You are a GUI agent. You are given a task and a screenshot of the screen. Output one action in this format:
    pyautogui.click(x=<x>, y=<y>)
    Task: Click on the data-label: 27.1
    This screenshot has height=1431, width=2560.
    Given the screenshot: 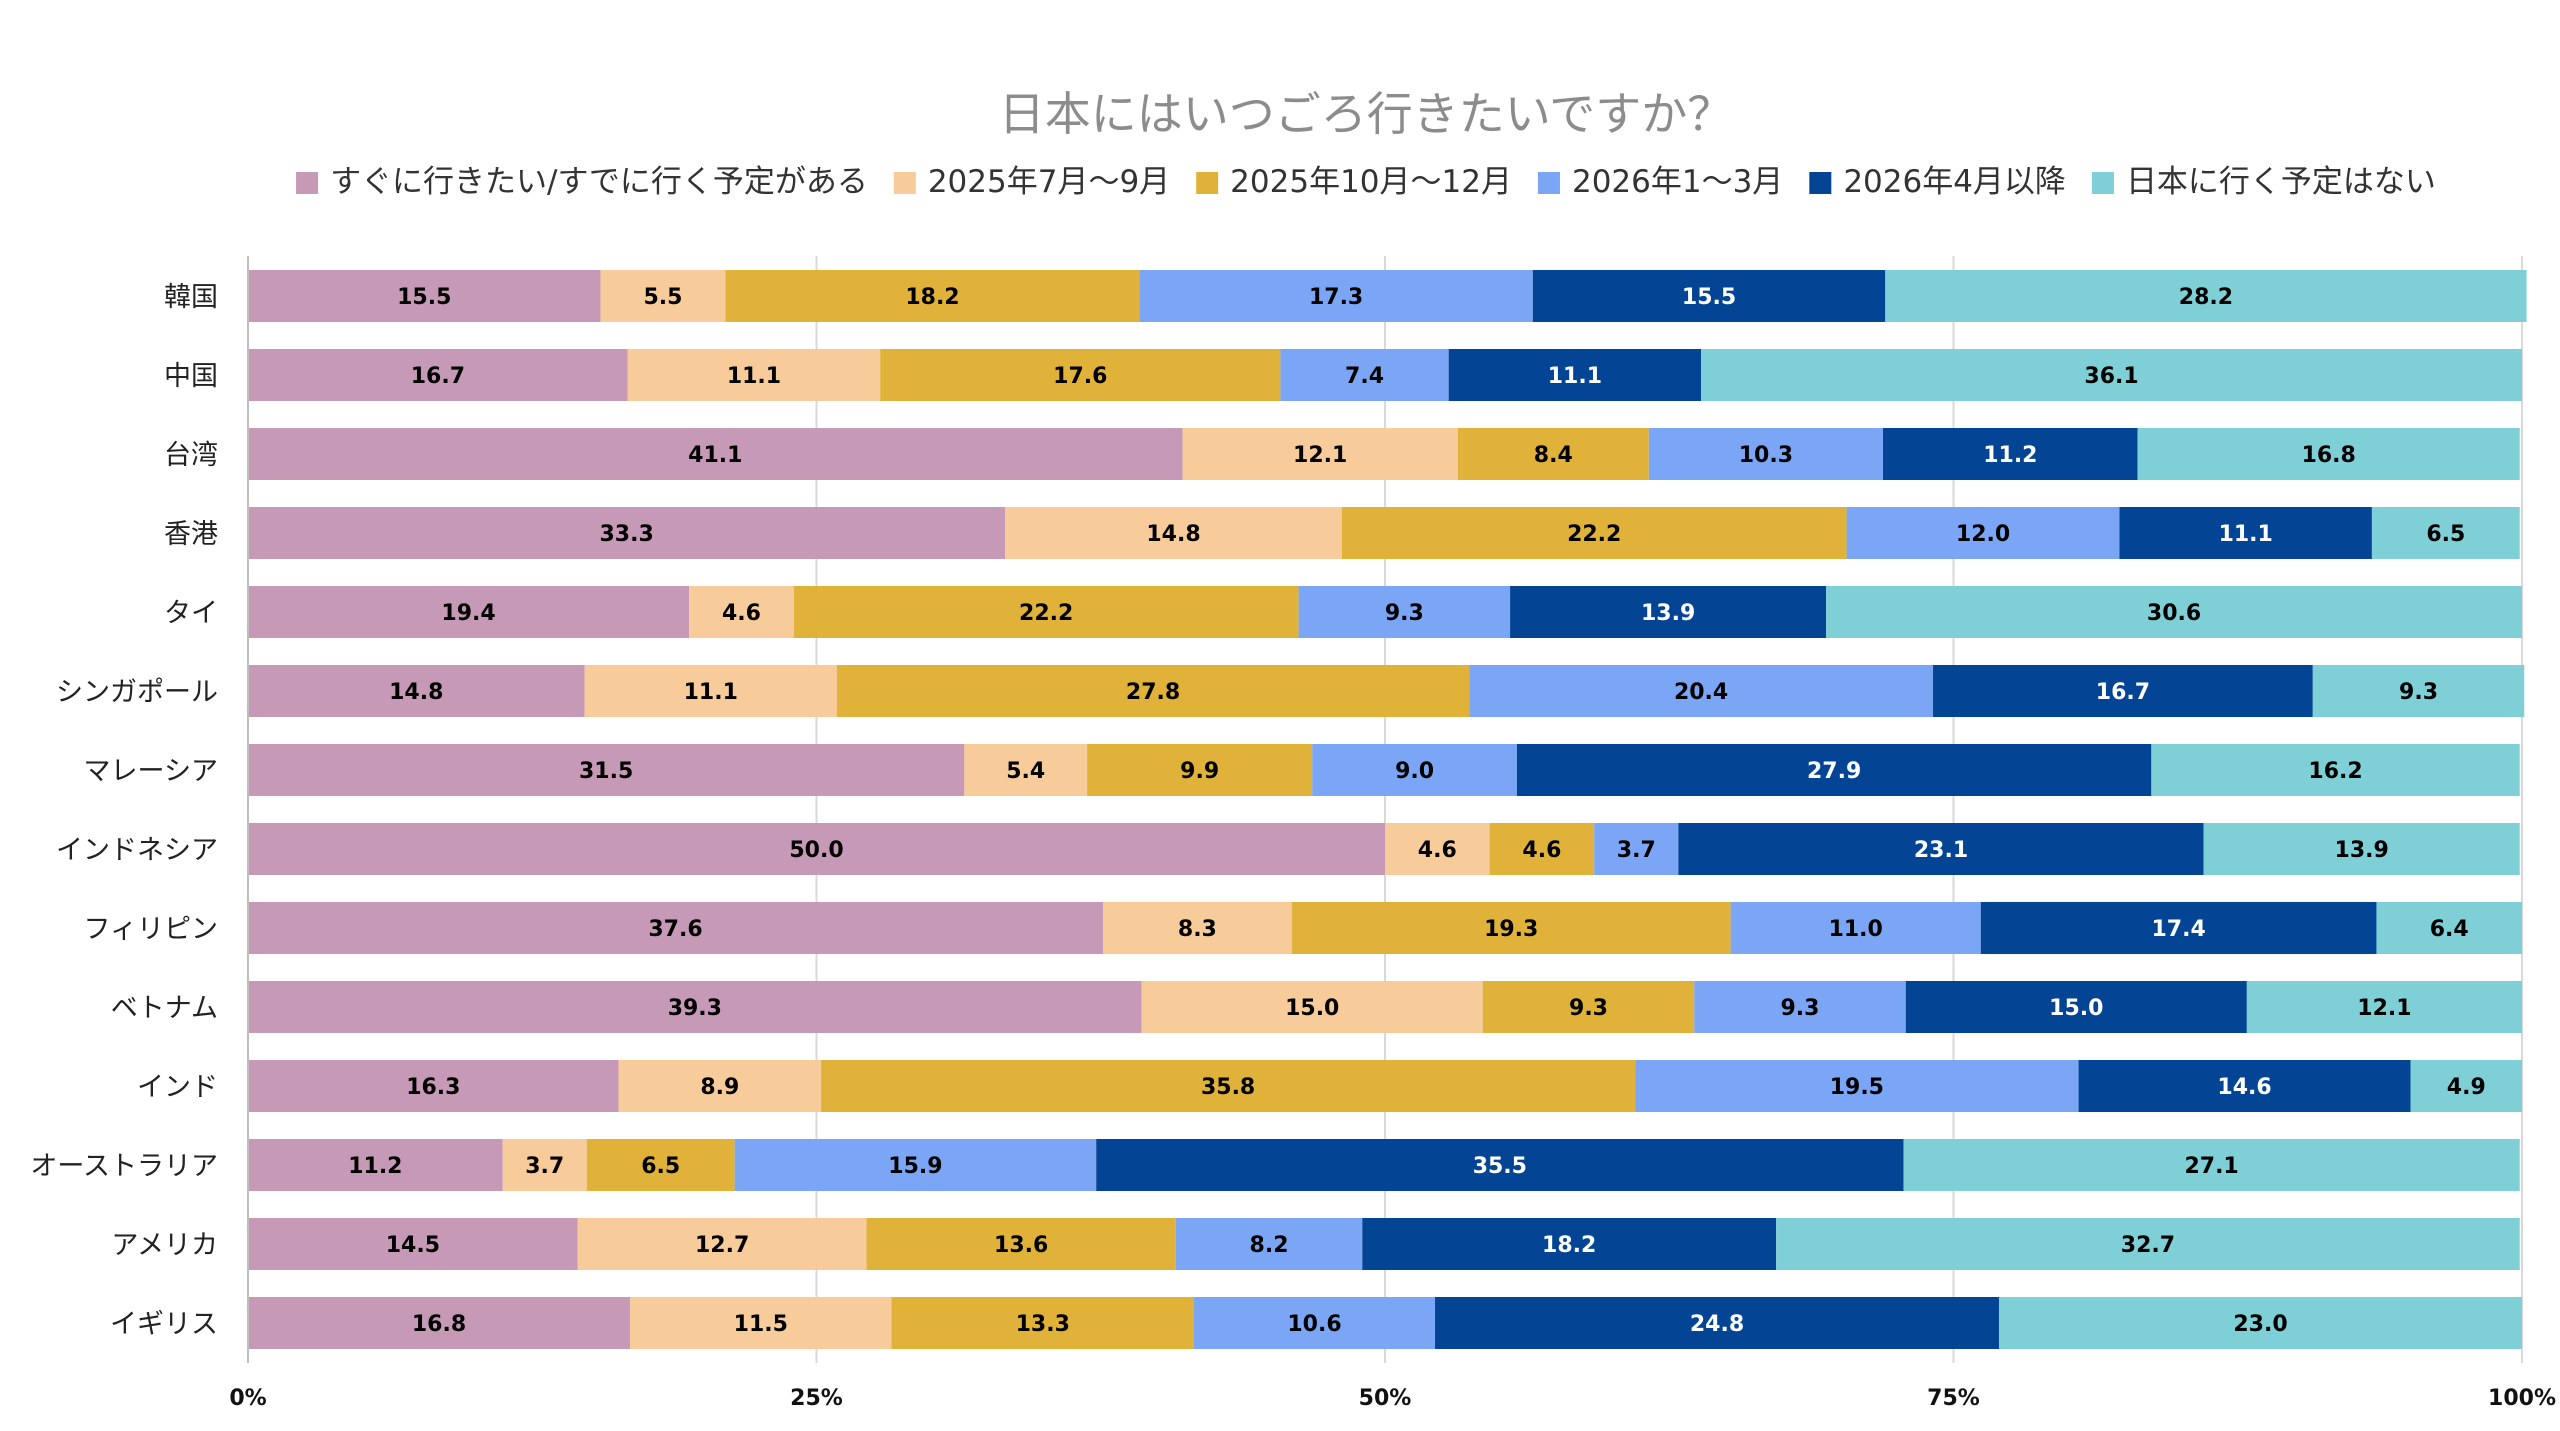 What is the action you would take?
    pyautogui.click(x=2211, y=1166)
    